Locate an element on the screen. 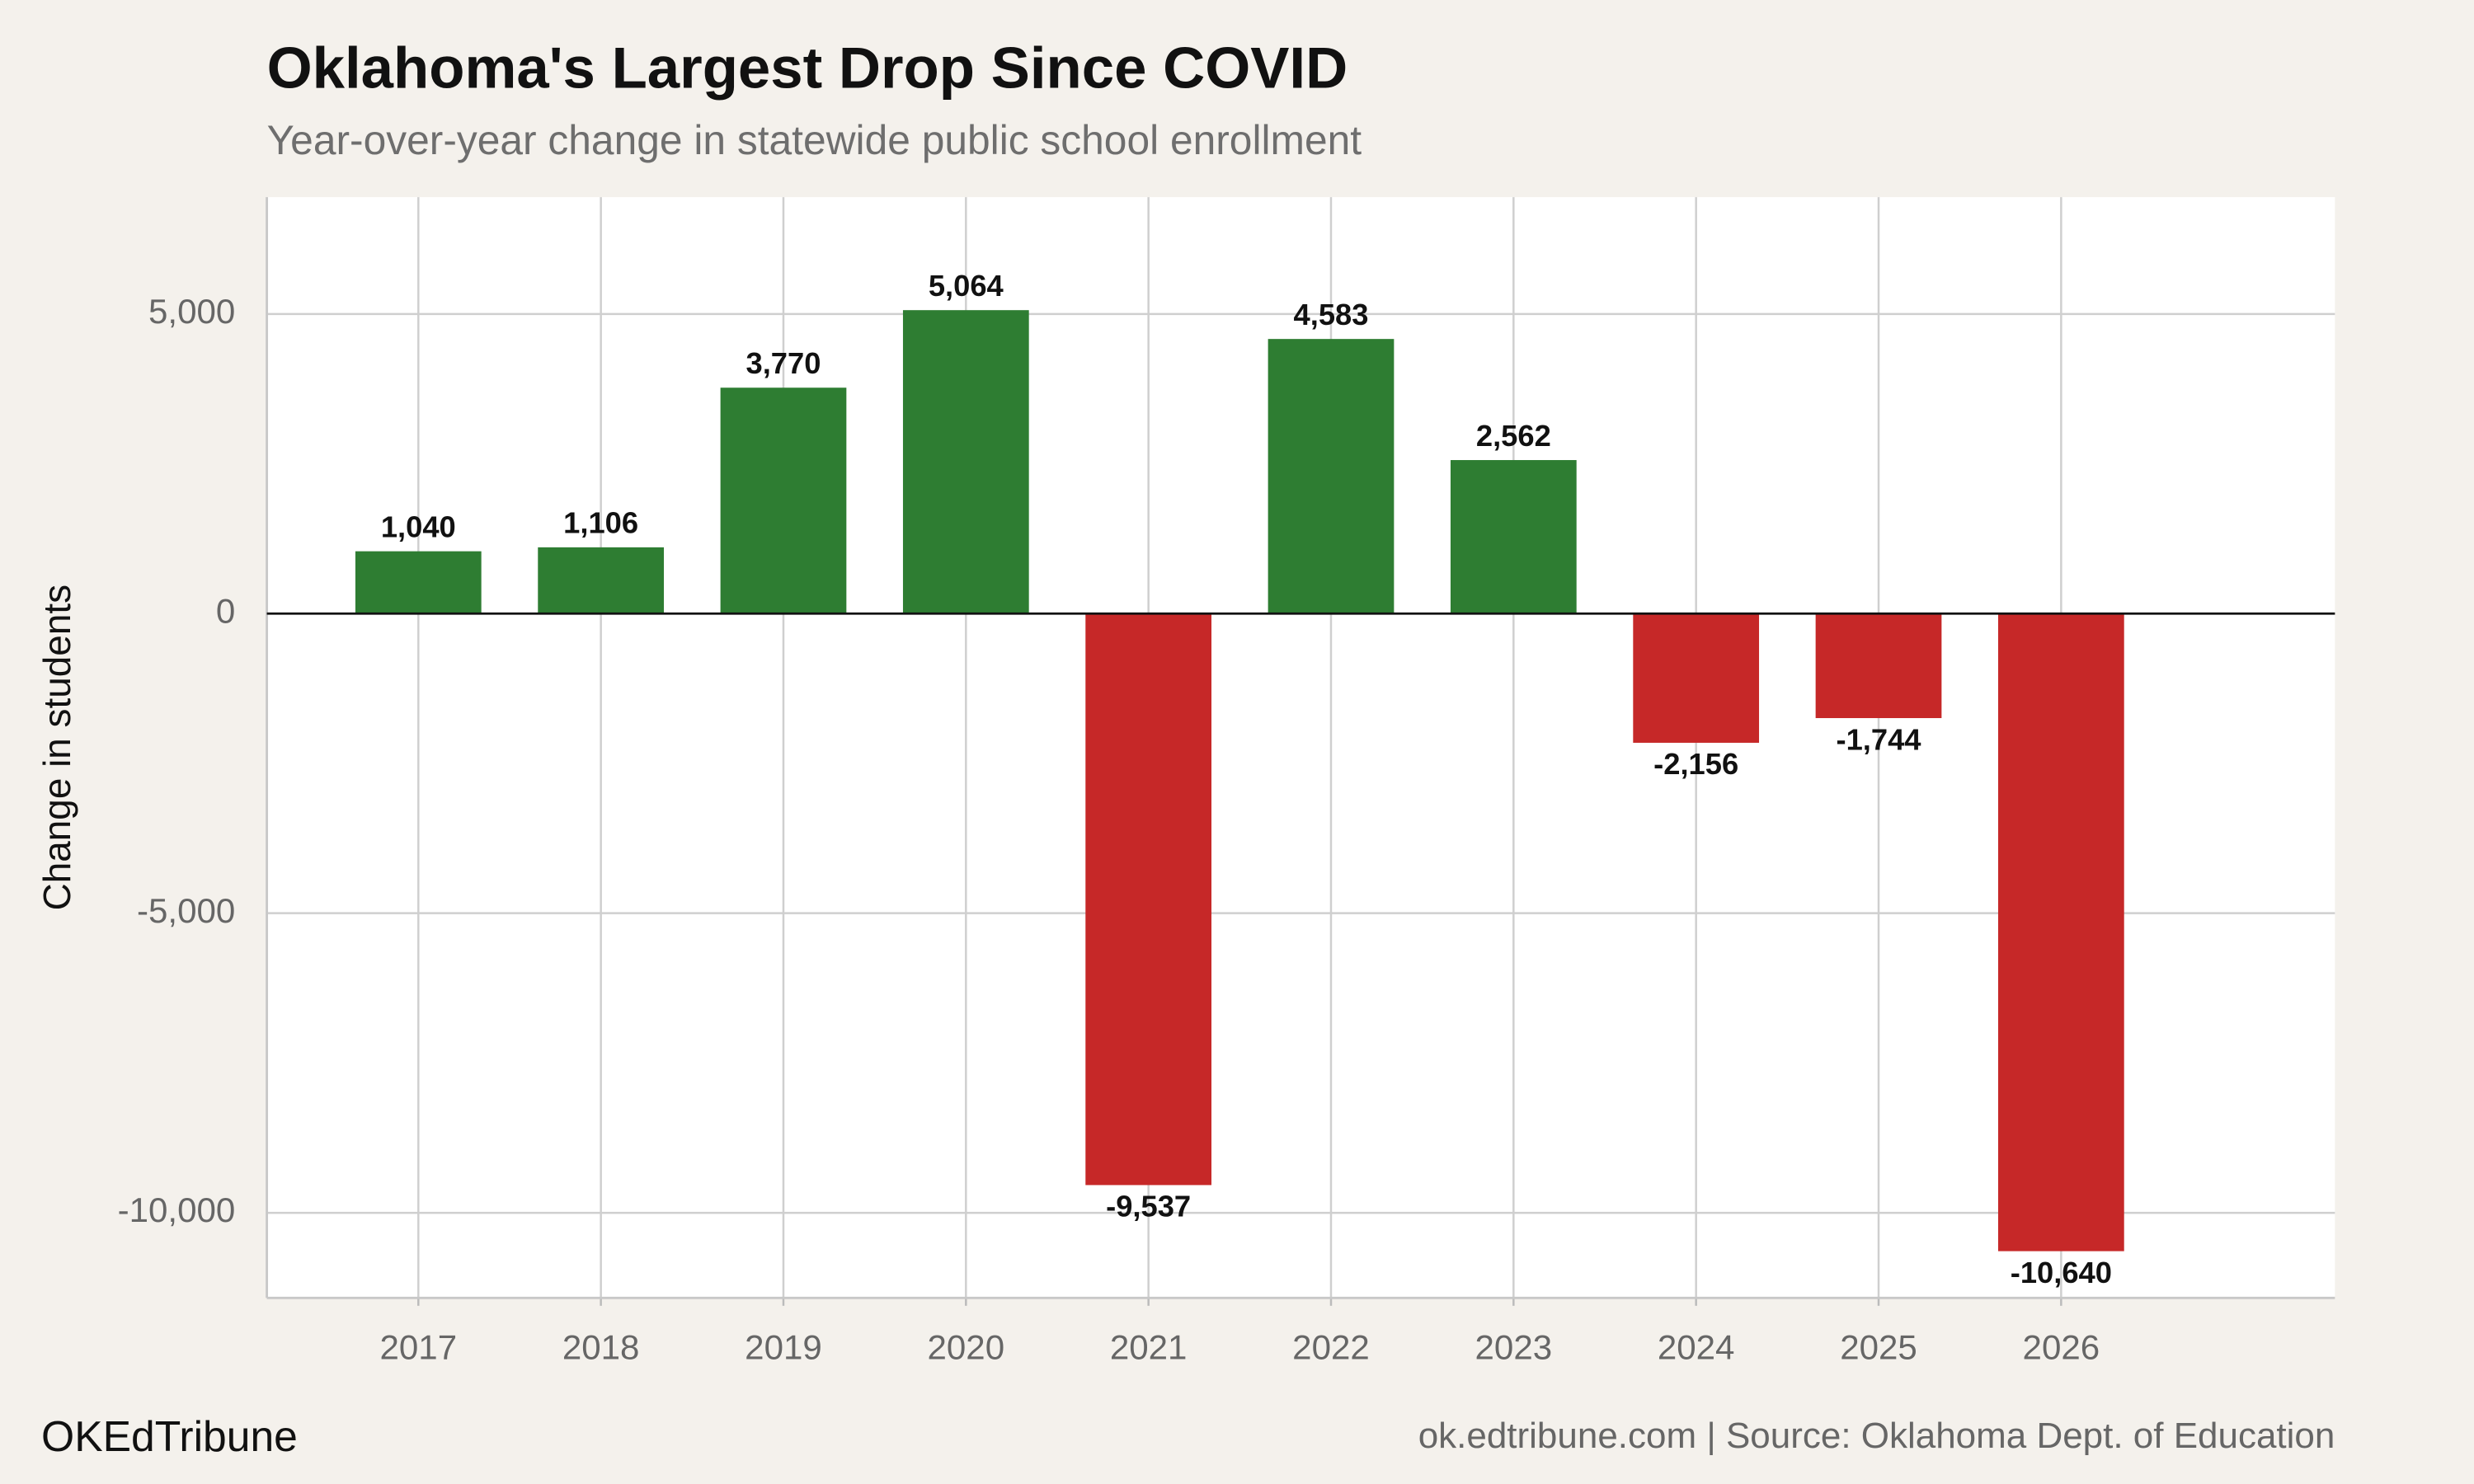 This screenshot has height=1484, width=2474. y-tick-label: 5,000 is located at coordinates (191, 311).